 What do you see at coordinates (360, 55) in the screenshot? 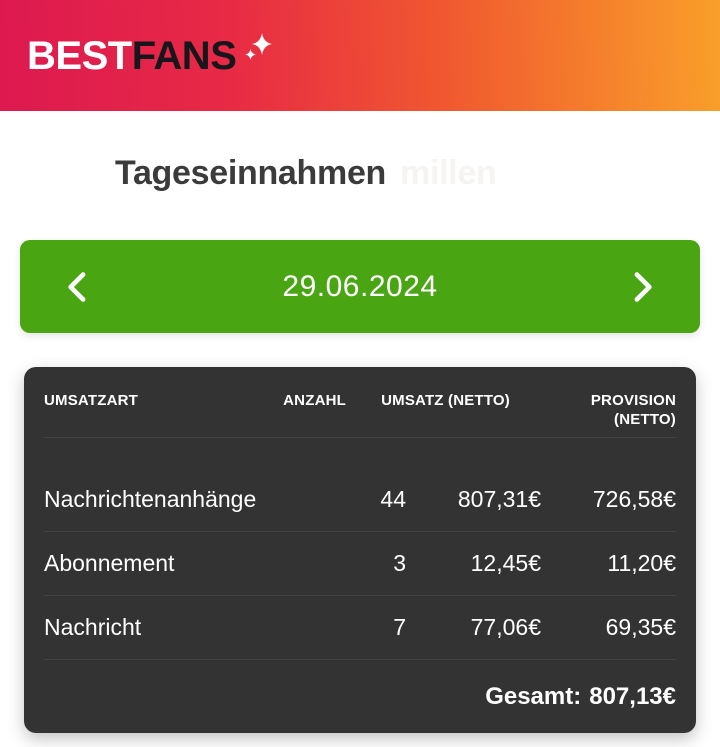
I see `app-header: BEST FANS` at bounding box center [360, 55].